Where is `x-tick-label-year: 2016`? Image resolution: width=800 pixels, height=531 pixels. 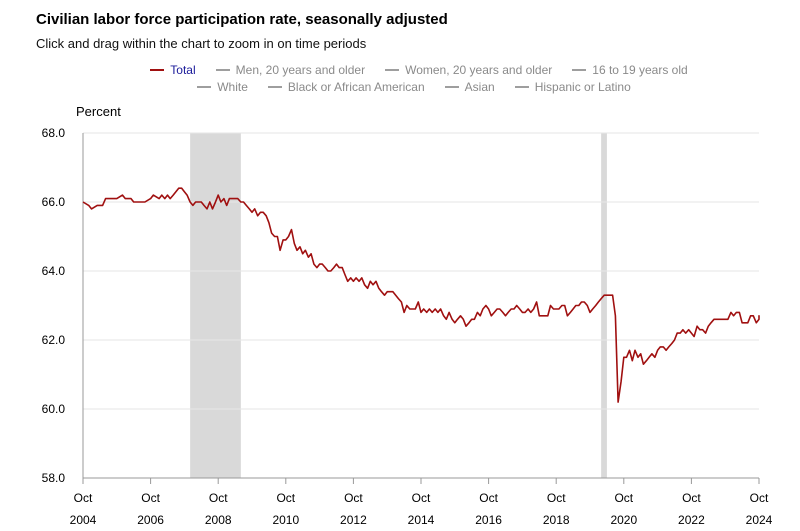 x-tick-label-year: 2016 is located at coordinates (488, 520).